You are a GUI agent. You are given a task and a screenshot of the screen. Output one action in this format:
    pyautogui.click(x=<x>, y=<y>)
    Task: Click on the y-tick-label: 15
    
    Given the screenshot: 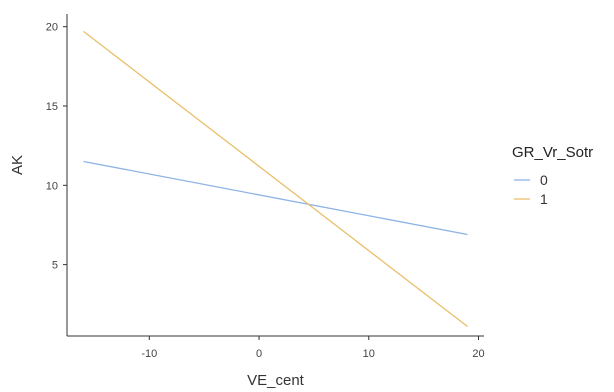 What is the action you would take?
    pyautogui.click(x=52, y=107)
    